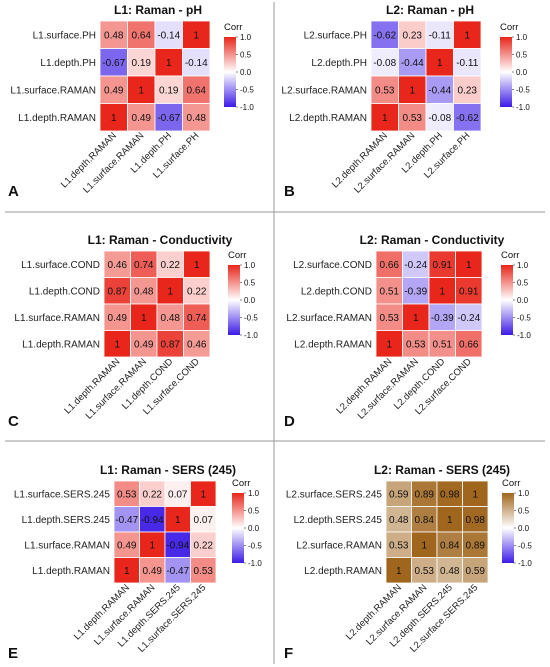  Describe the element at coordinates (399, 494) in the screenshot. I see `cell-value-label: 0.59` at that location.